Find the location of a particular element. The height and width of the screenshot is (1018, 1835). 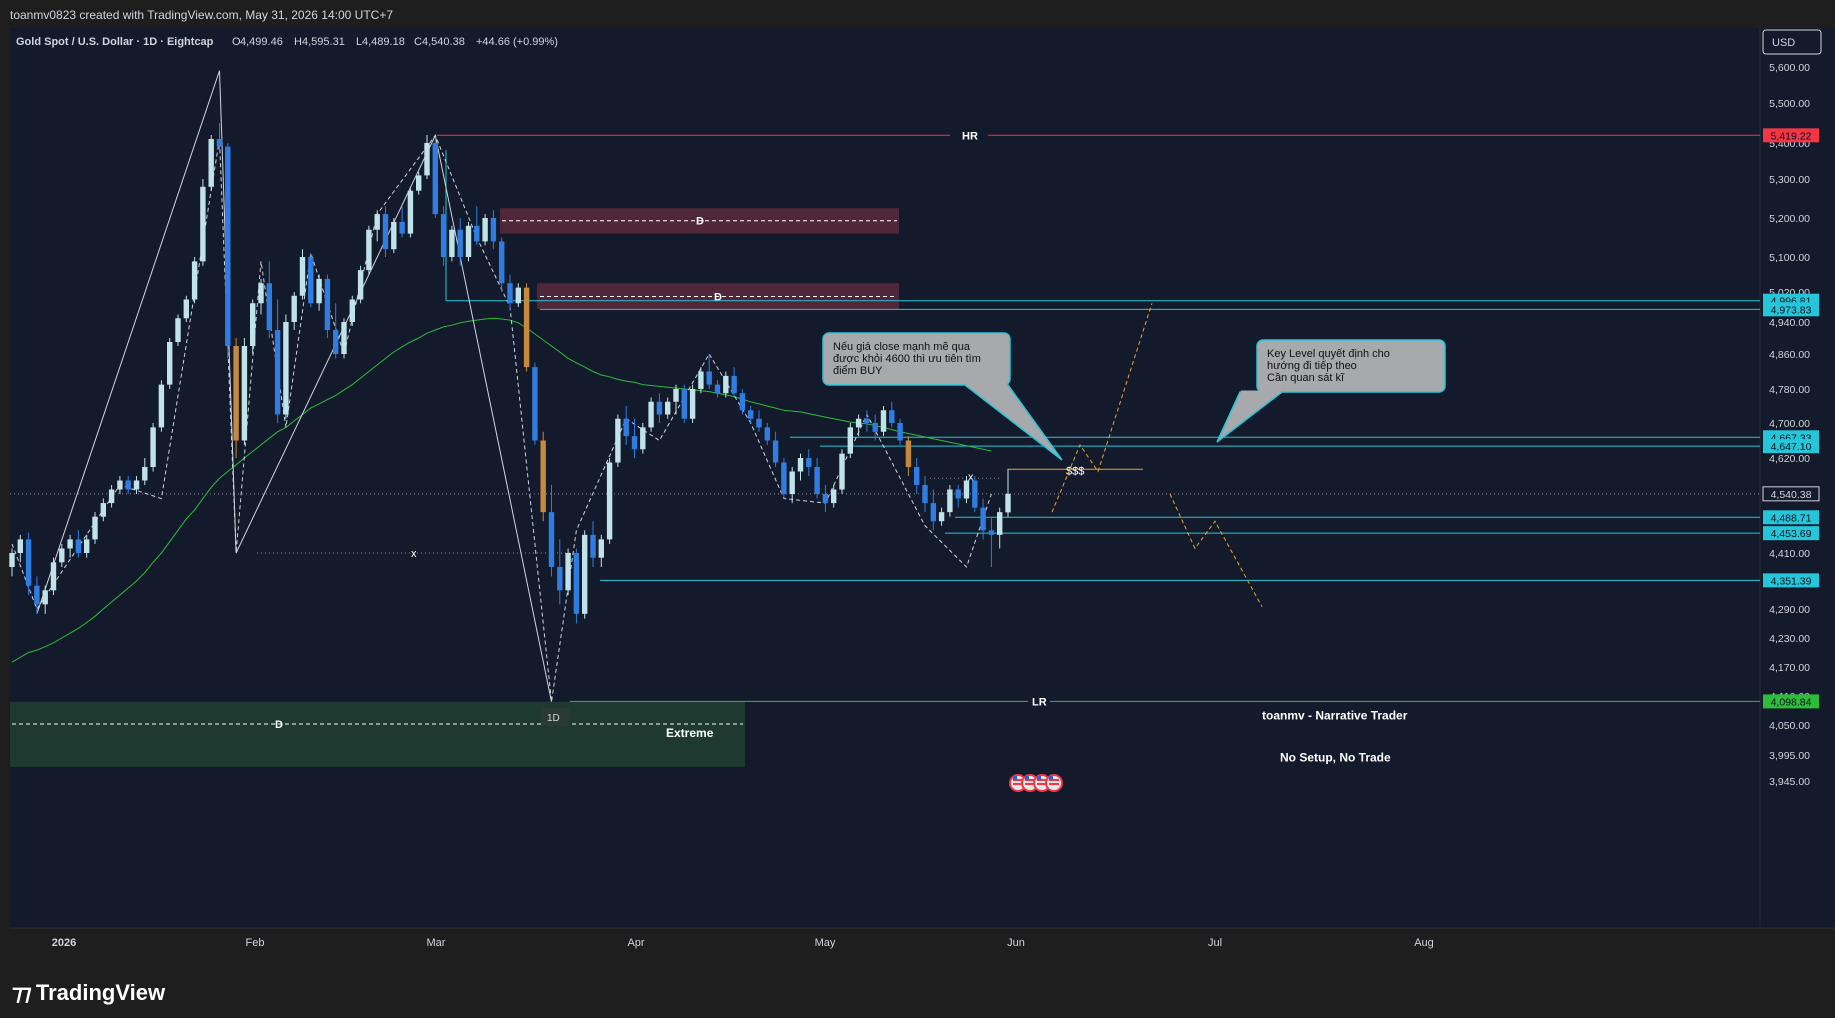

currency-button: USD is located at coordinates (1792, 42).